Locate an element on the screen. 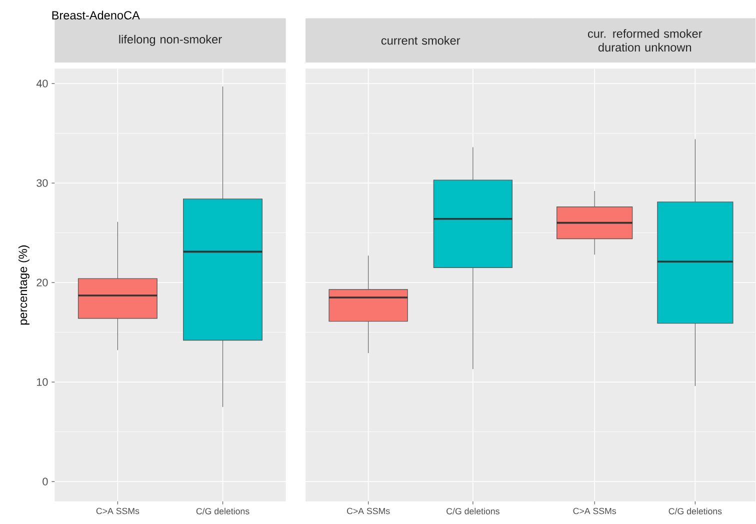  y-tick-label: 20 is located at coordinates (42, 282).